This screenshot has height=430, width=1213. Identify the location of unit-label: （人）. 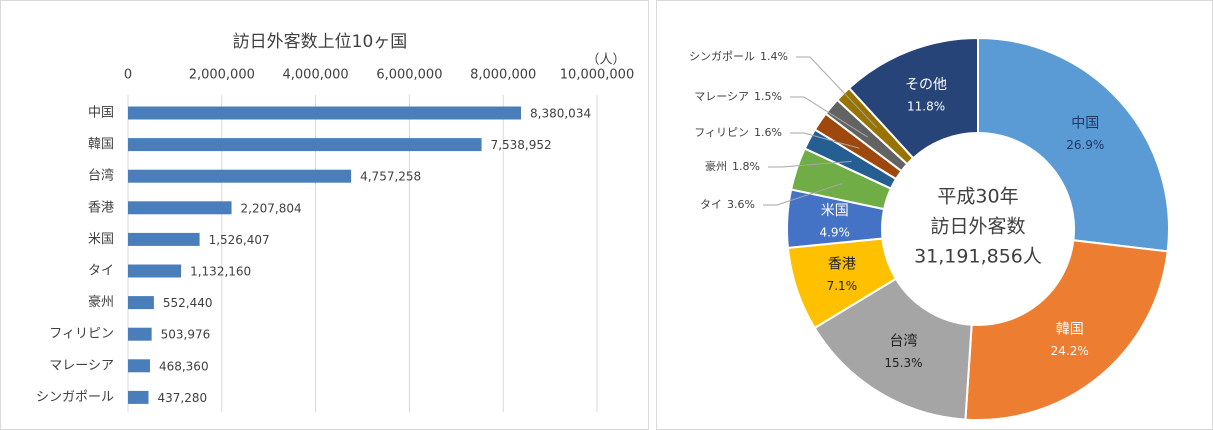
(605, 60).